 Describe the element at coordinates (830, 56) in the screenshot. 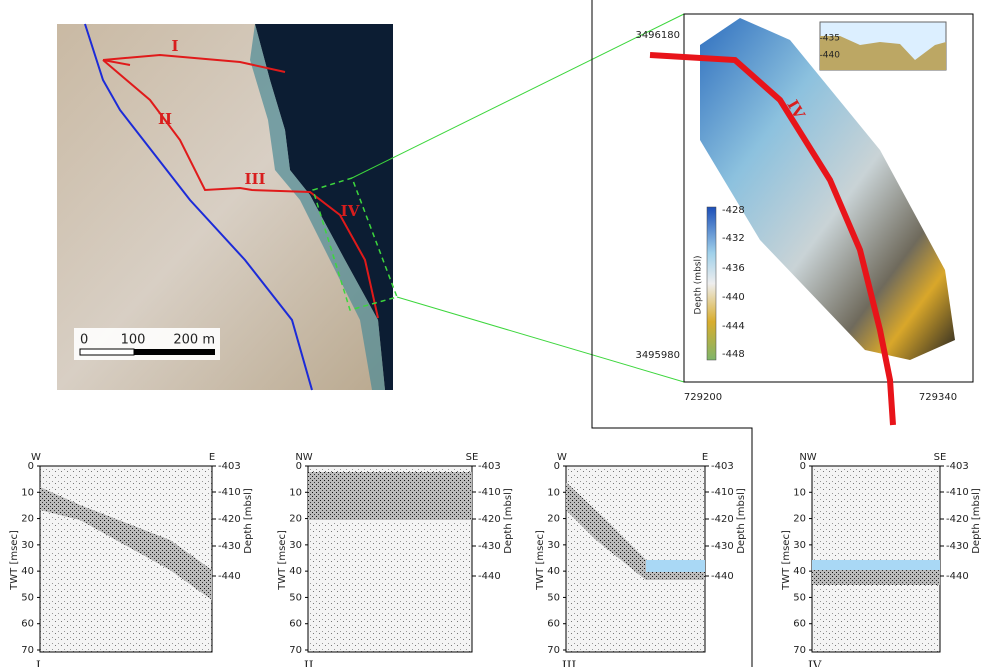

I see `profile-tick: -440` at that location.